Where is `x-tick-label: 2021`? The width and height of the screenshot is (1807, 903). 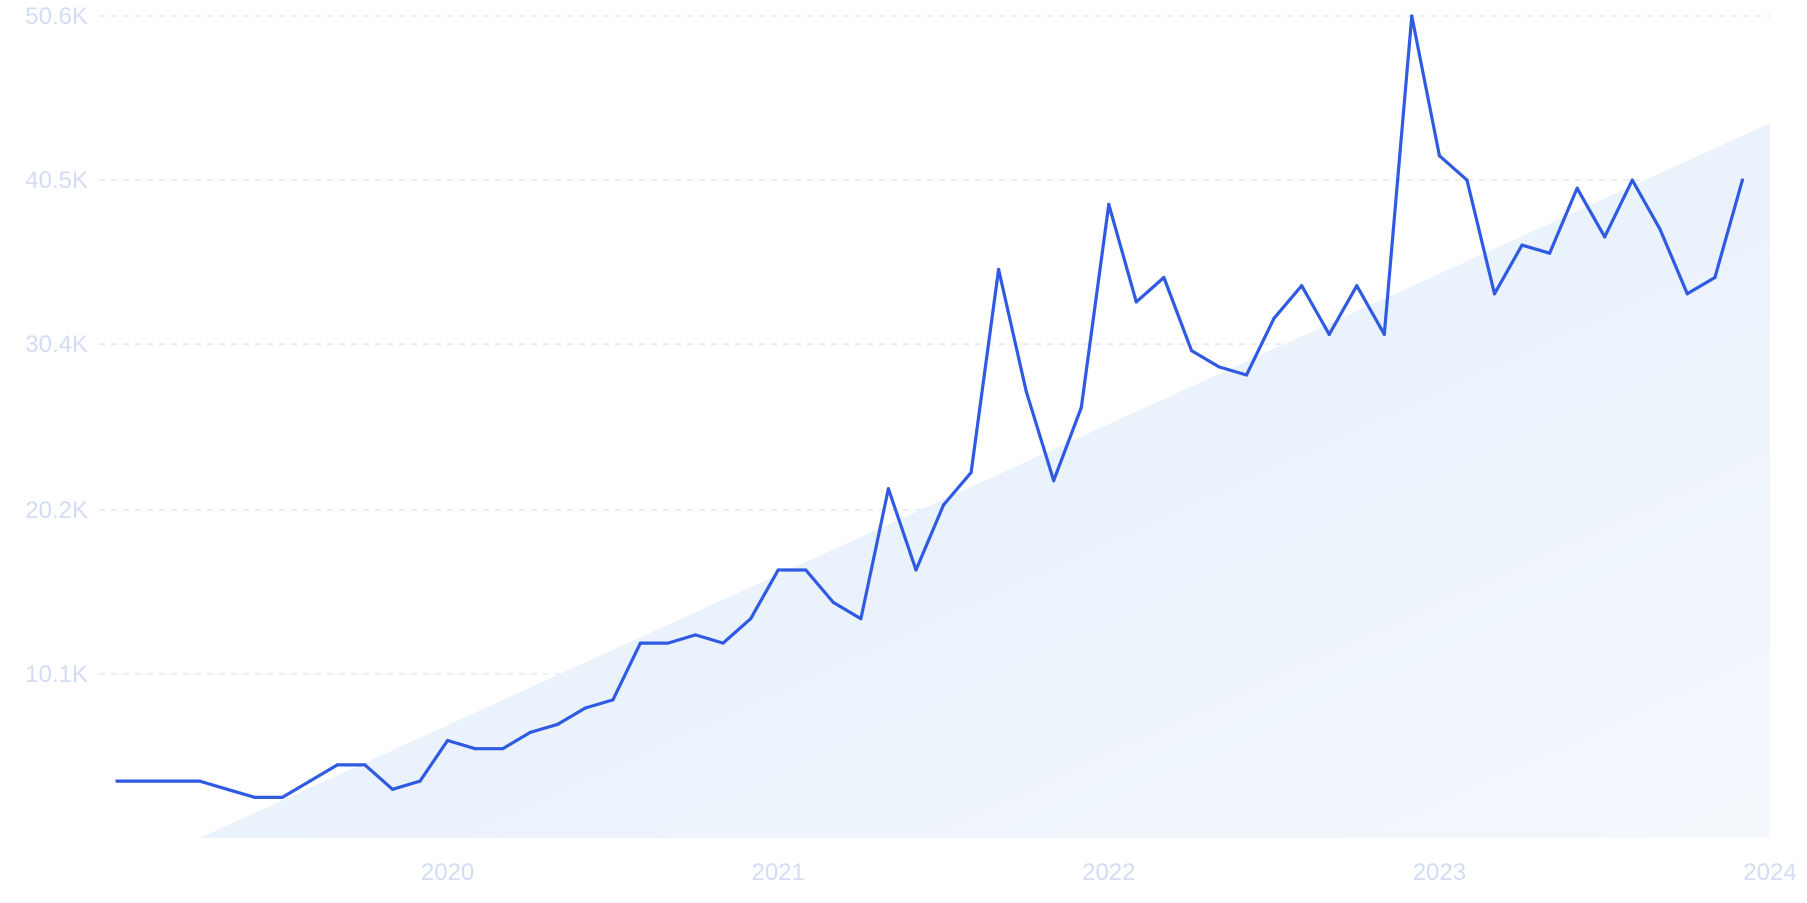
x-tick-label: 2021 is located at coordinates (778, 872).